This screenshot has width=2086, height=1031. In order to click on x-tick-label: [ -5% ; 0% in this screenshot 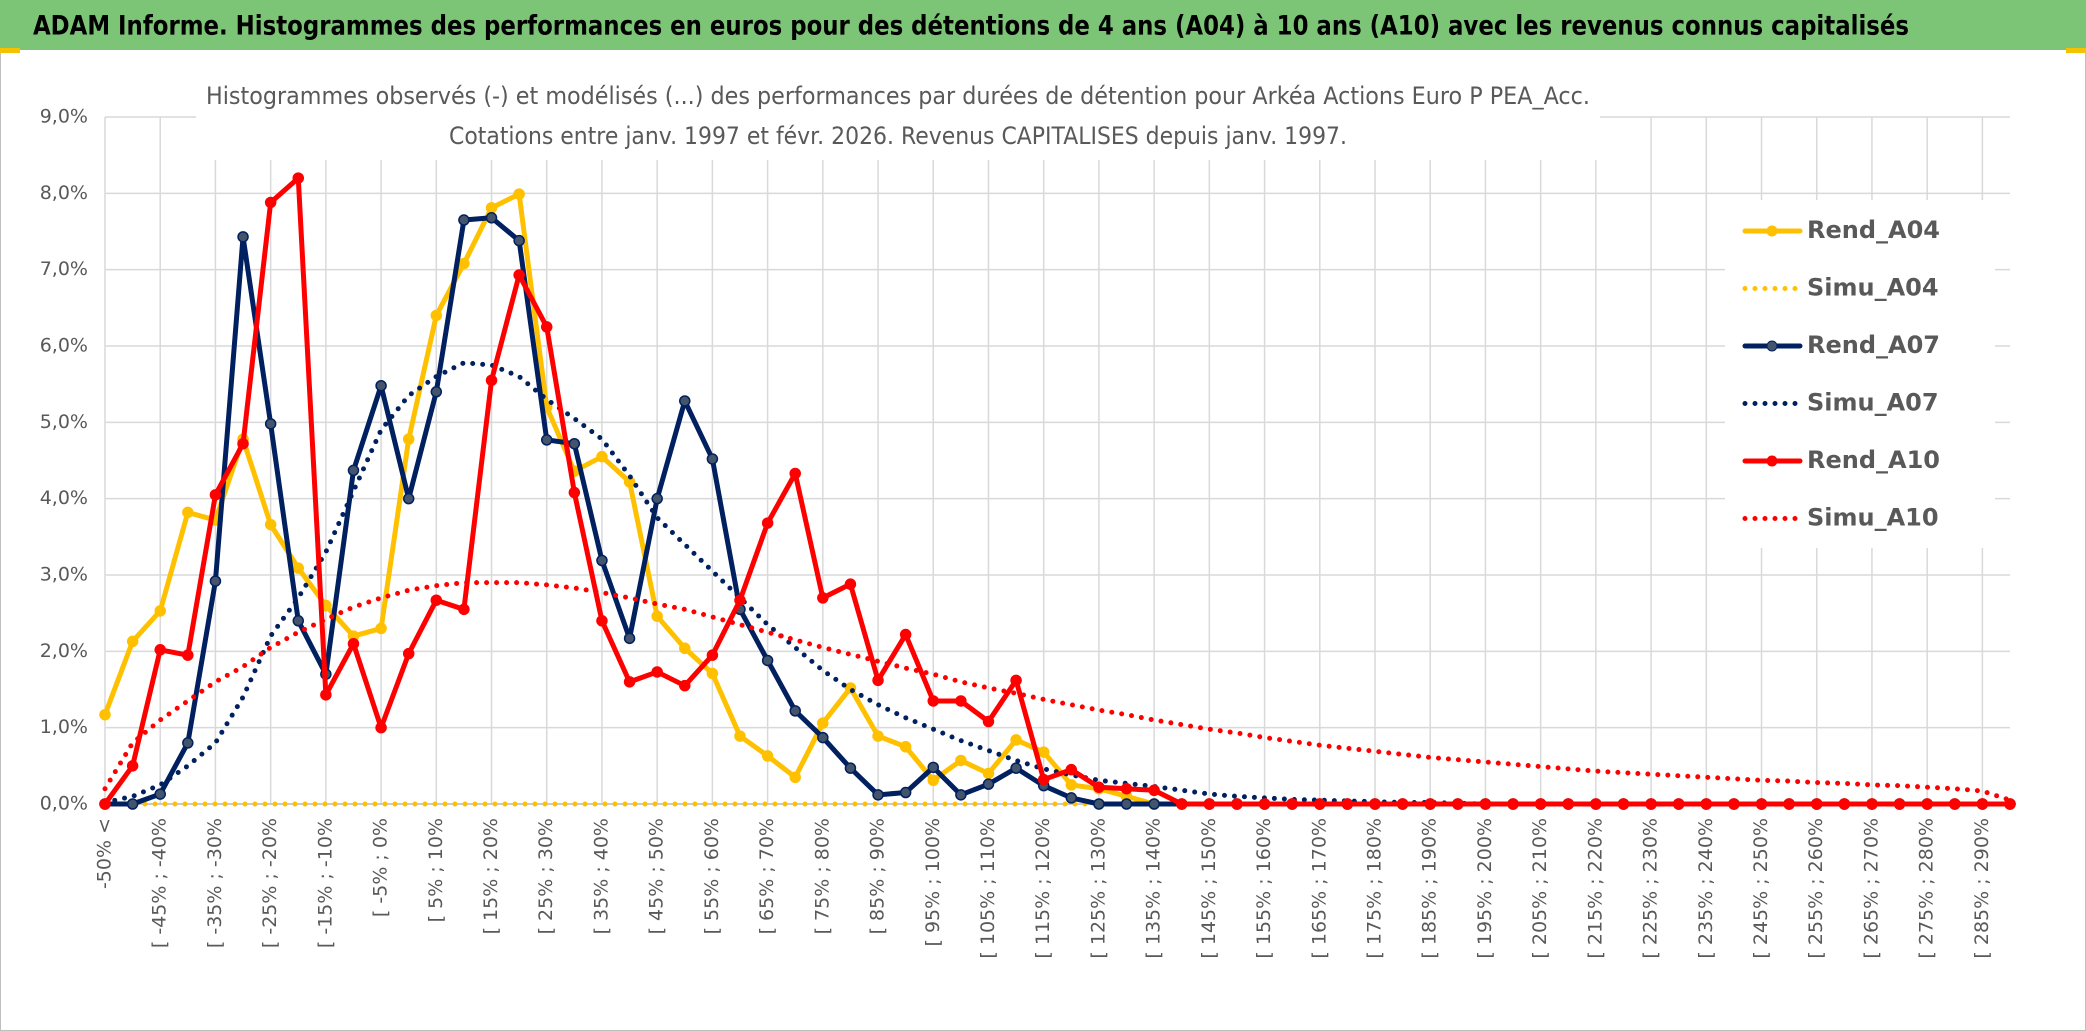, I will do `click(381, 867)`.